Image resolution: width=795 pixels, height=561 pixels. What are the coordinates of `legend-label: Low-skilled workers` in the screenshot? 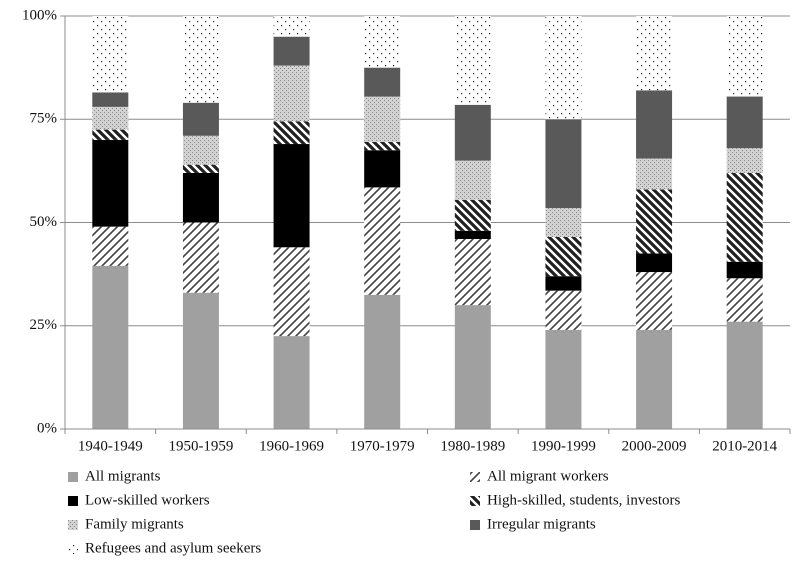 It's located at (147, 500).